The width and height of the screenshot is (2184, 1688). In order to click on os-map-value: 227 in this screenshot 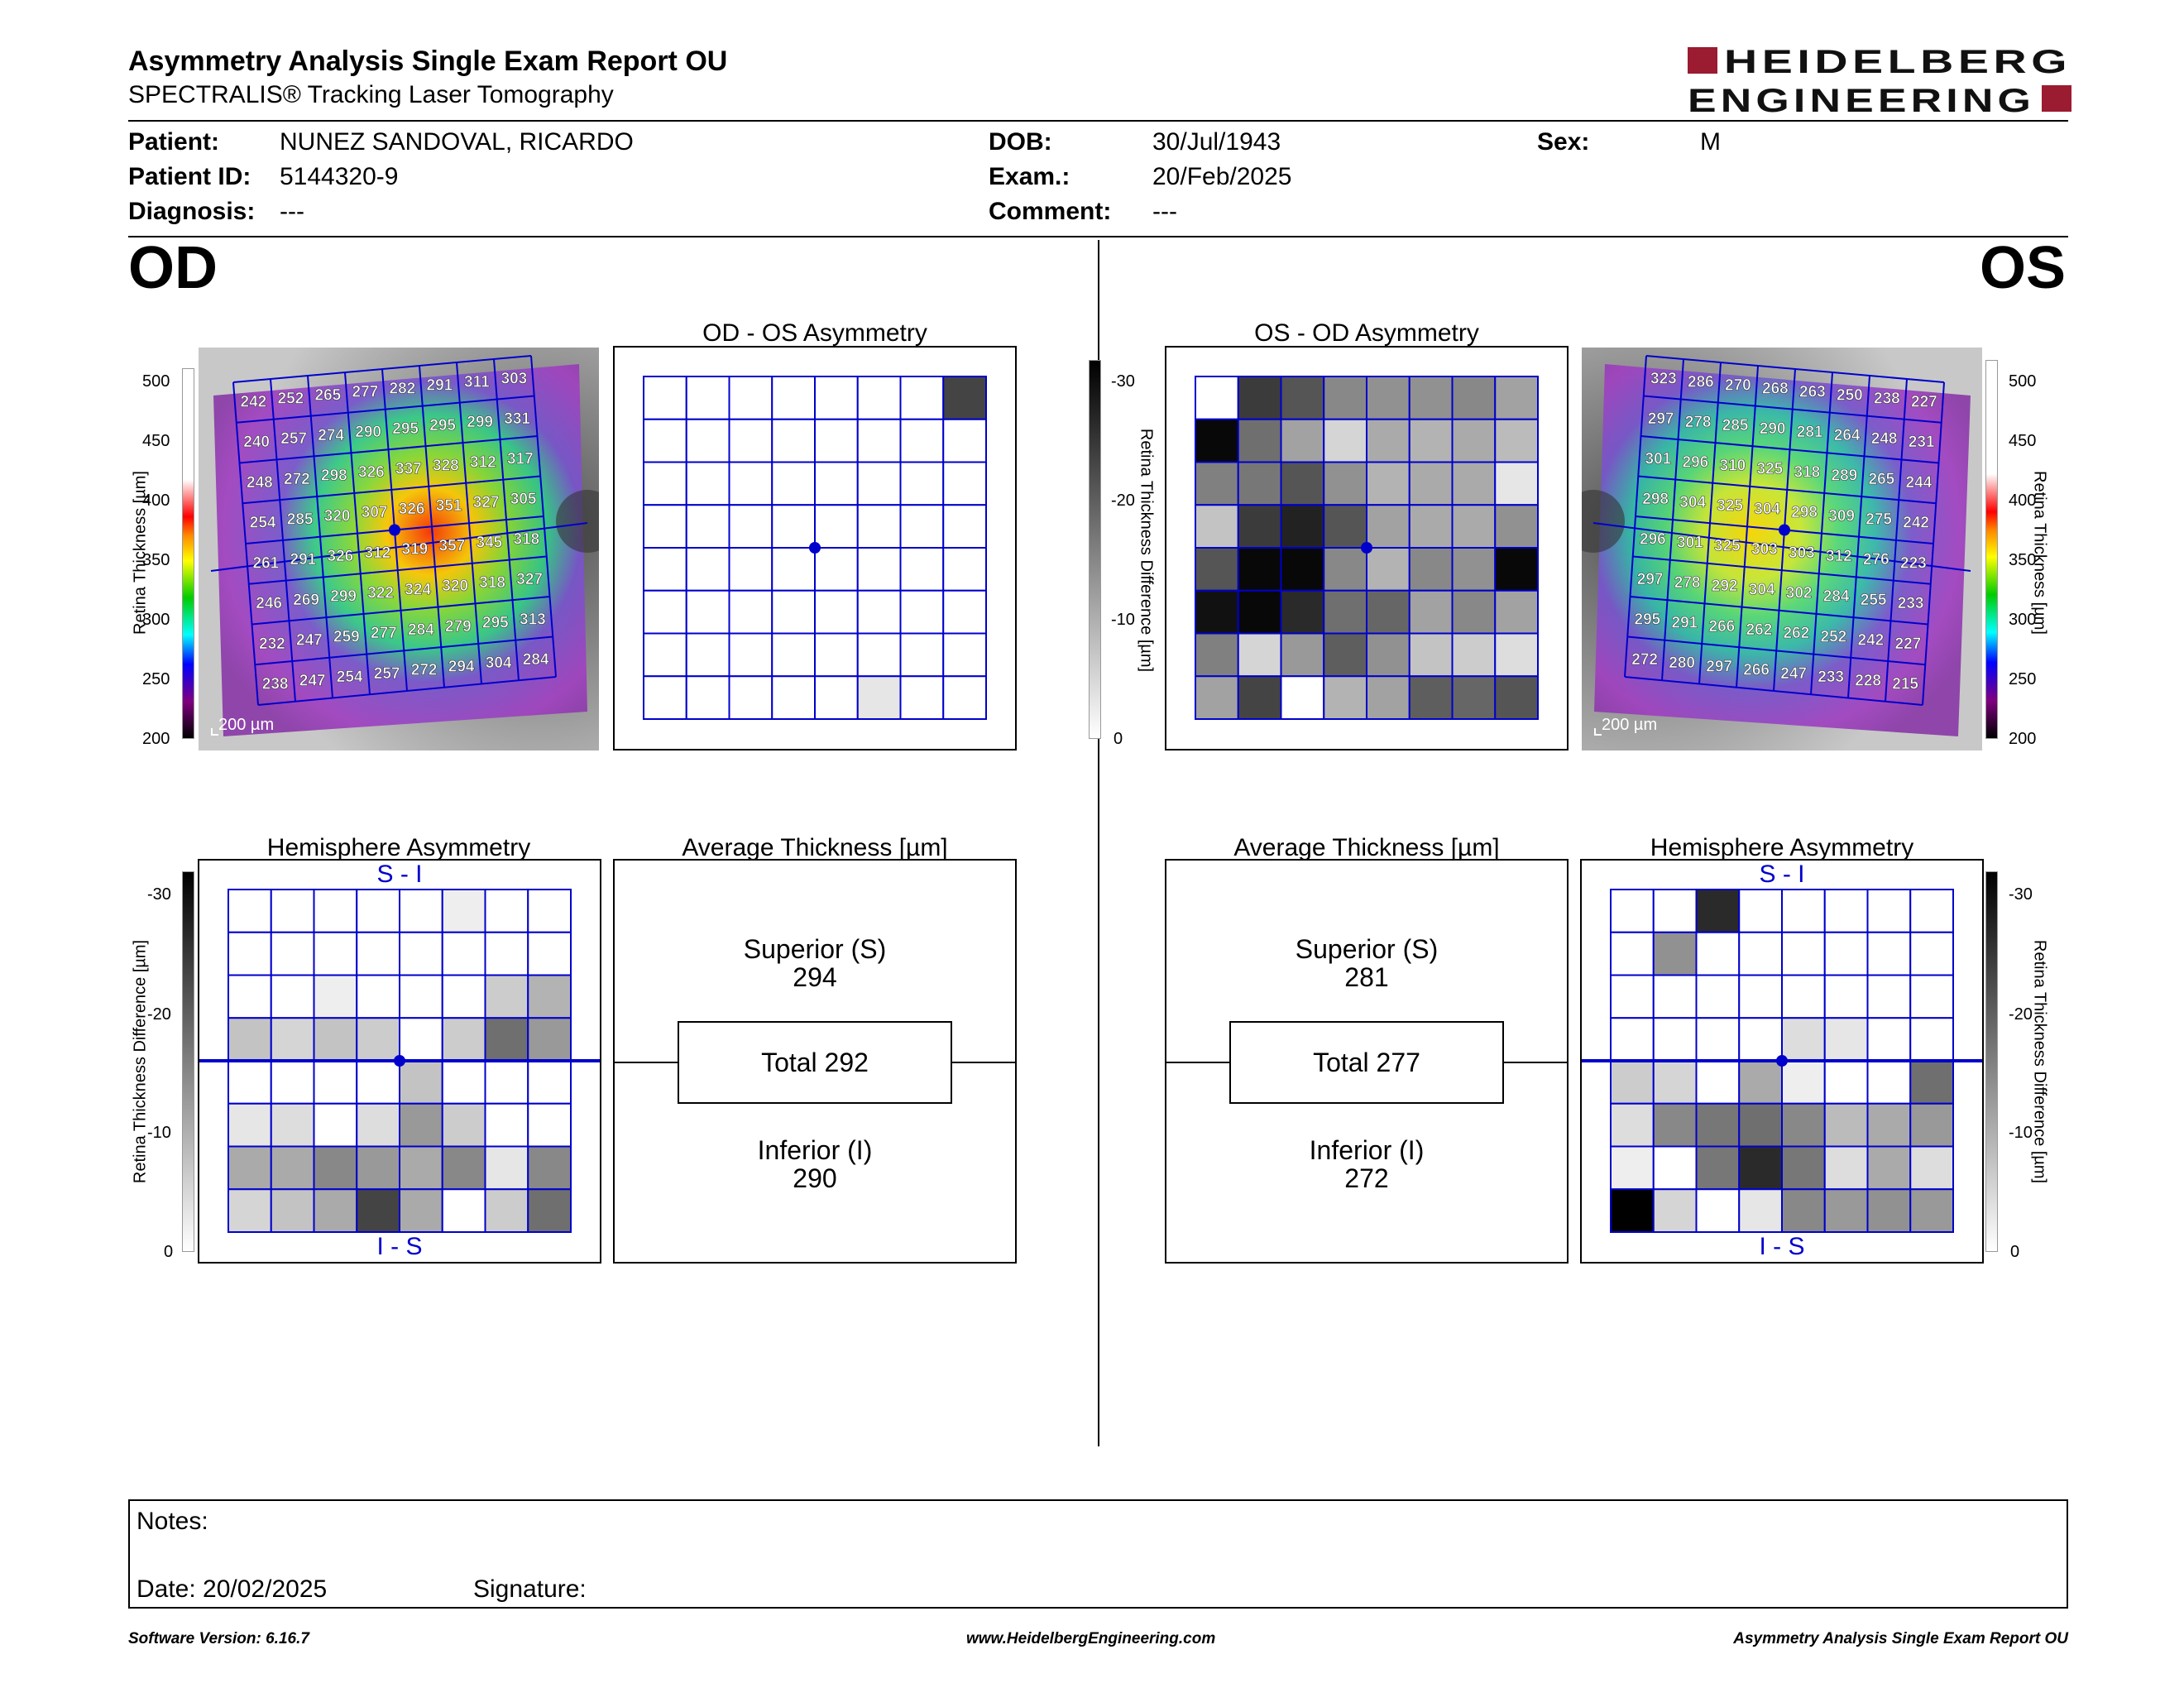, I will do `click(1924, 401)`.